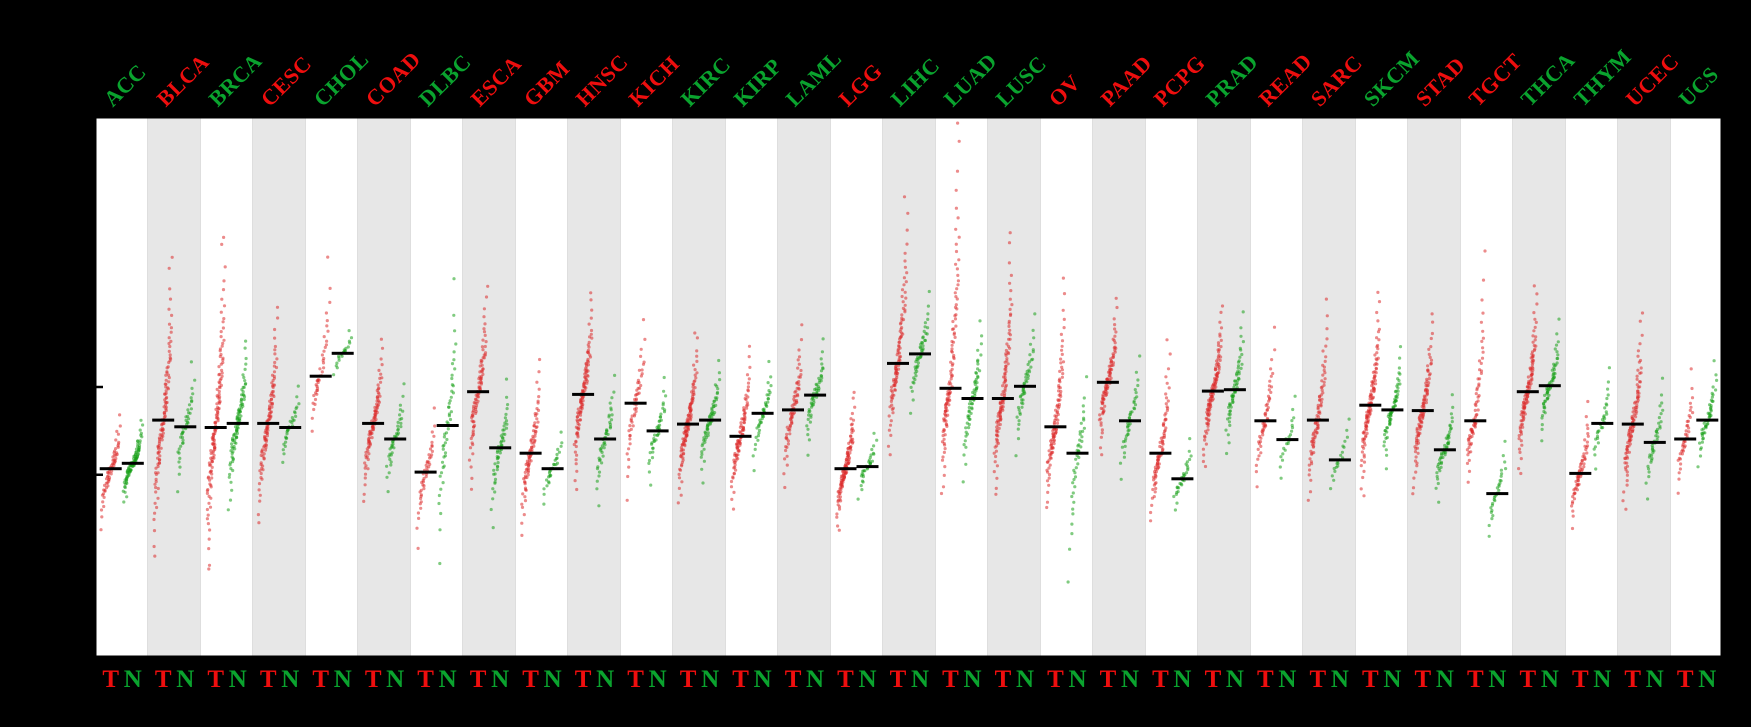 The height and width of the screenshot is (727, 1751). What do you see at coordinates (278, 387) in the screenshot?
I see `background-band` at bounding box center [278, 387].